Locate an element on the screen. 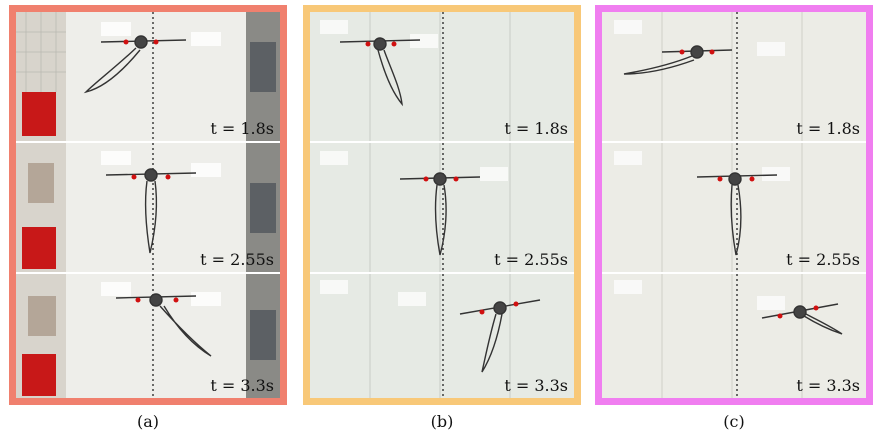 This screenshot has width=874, height=439. frame-b-3: t = 3.3s is located at coordinates (442, 336).